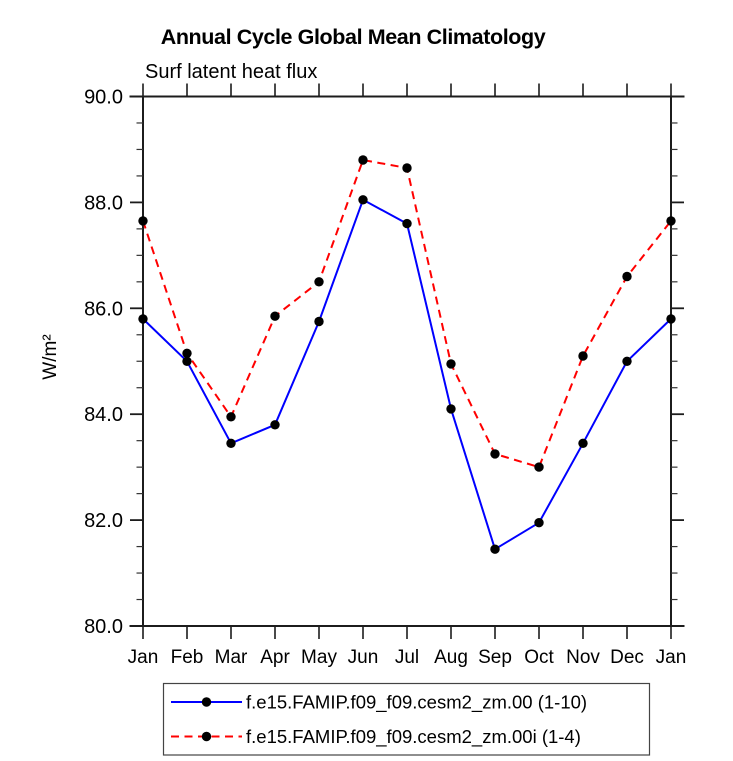 The height and width of the screenshot is (761, 733). Describe the element at coordinates (363, 657) in the screenshot. I see `x-tick-label: Jun` at that location.